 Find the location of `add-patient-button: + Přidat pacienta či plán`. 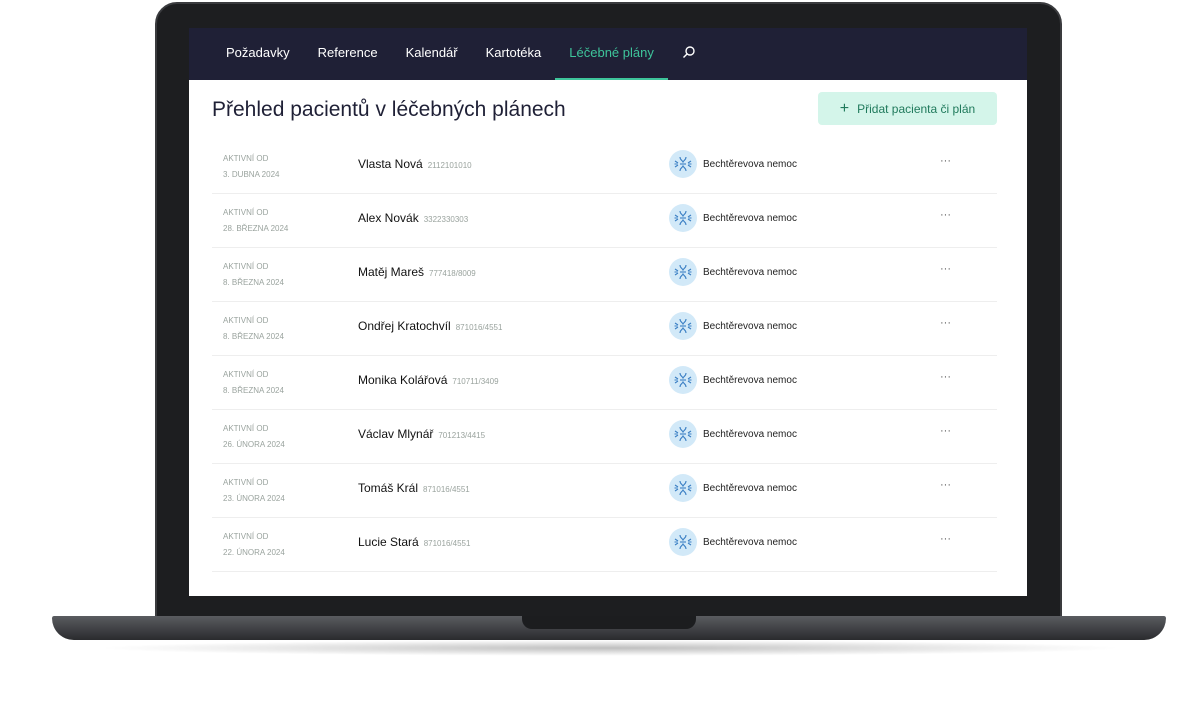

add-patient-button: + Přidat pacienta či plán is located at coordinates (907, 108).